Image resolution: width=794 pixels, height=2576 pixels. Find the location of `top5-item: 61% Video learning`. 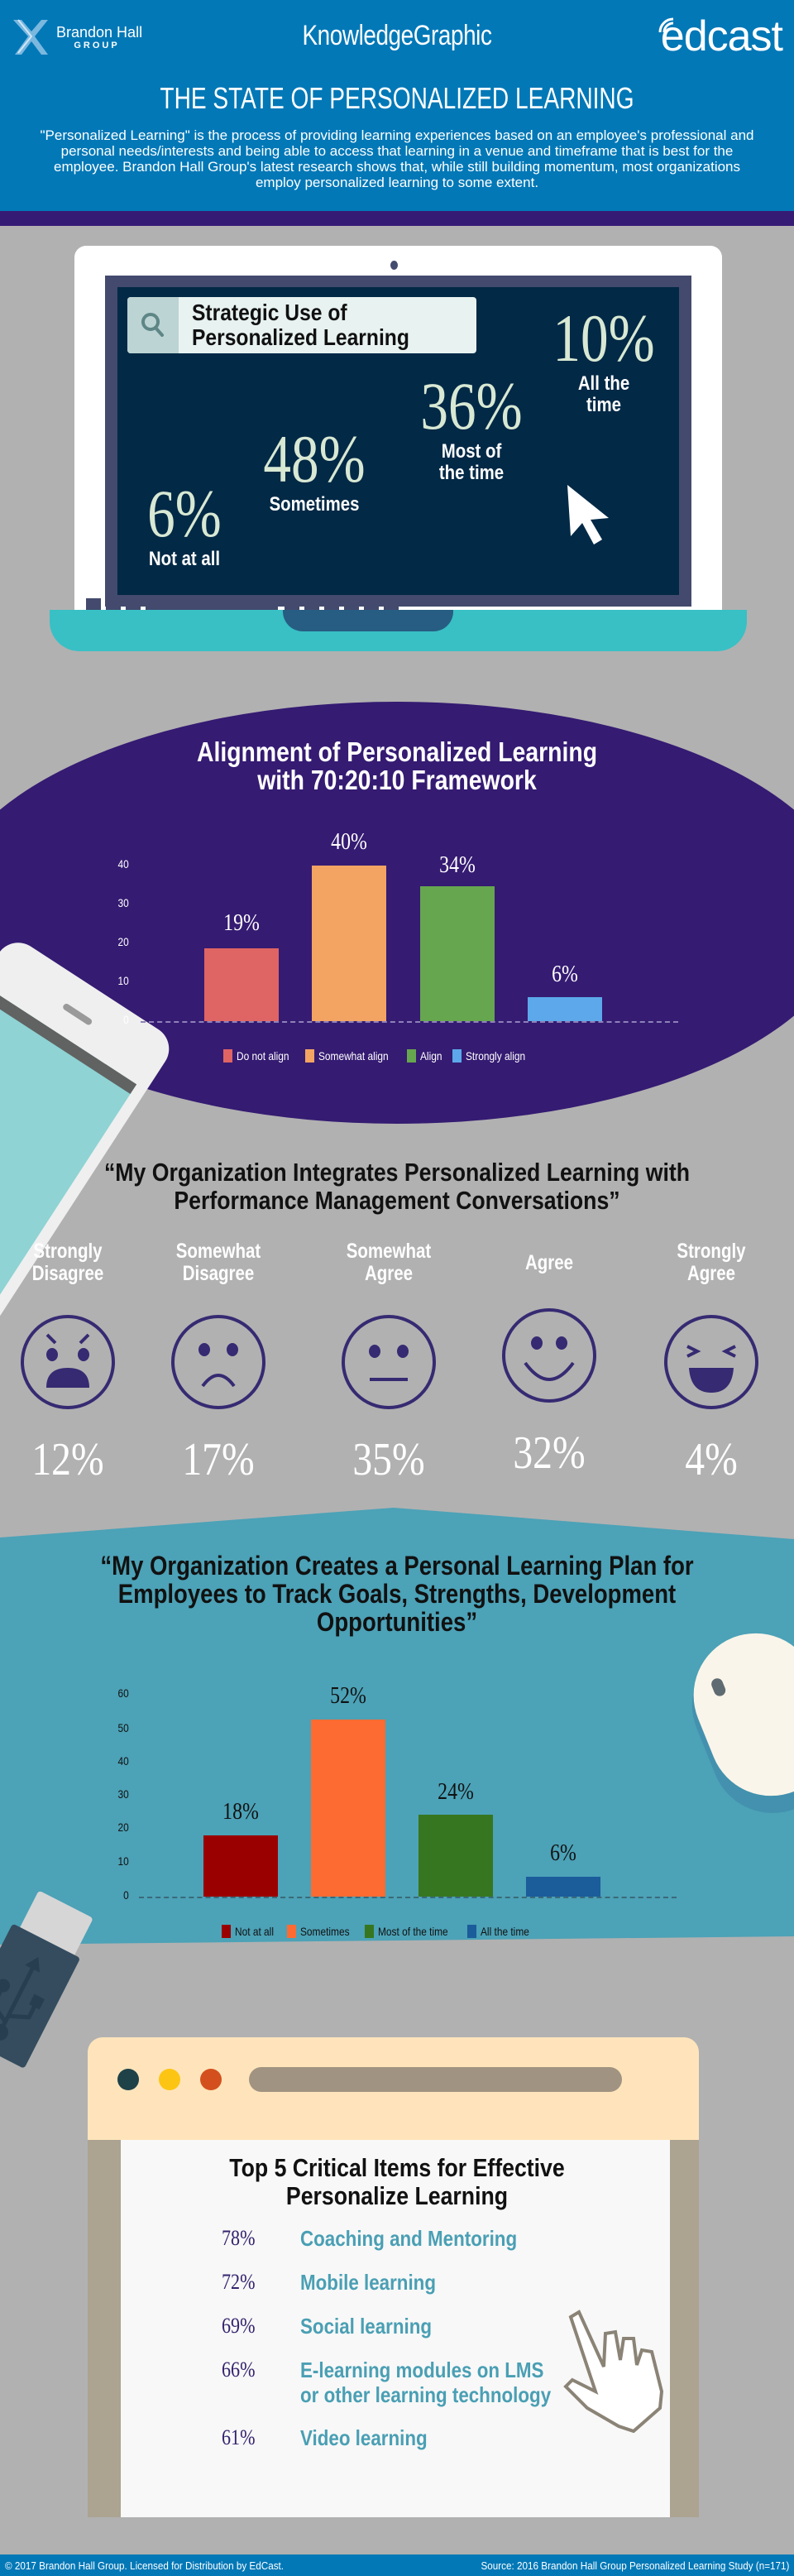

top5-item: 61% Video learning is located at coordinates (335, 2437).